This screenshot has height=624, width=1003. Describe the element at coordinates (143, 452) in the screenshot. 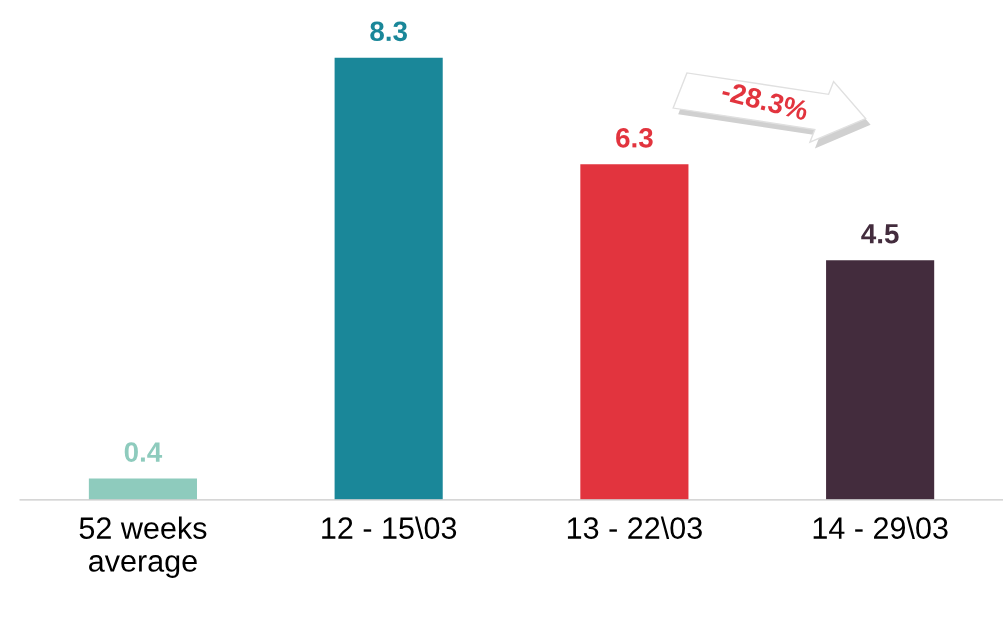

I see `data-label: 0.4` at that location.